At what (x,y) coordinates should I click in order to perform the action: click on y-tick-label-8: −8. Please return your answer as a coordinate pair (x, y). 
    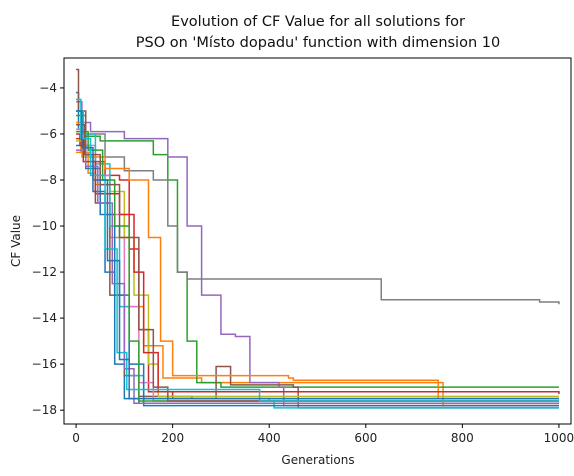
    Looking at the image, I should click on (48, 180).